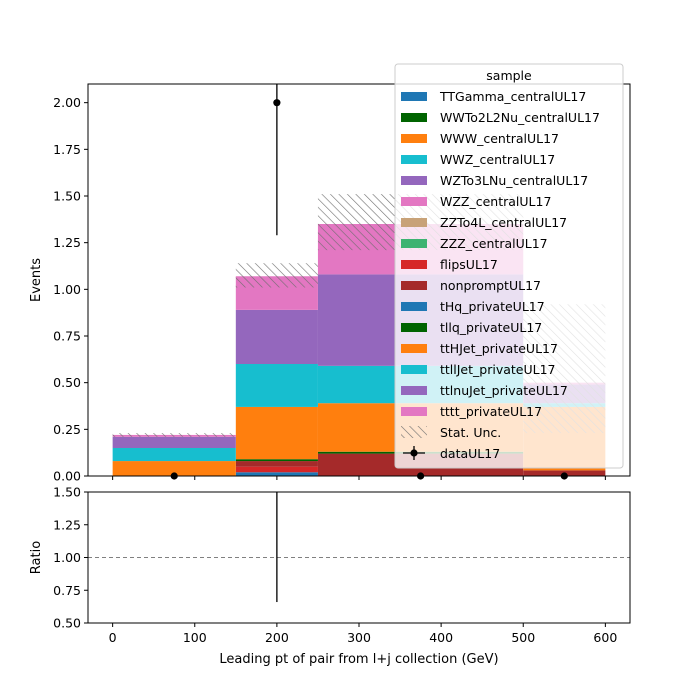 This screenshot has height=700, width=700. What do you see at coordinates (359, 637) in the screenshot?
I see `x-tick-label: 300` at bounding box center [359, 637].